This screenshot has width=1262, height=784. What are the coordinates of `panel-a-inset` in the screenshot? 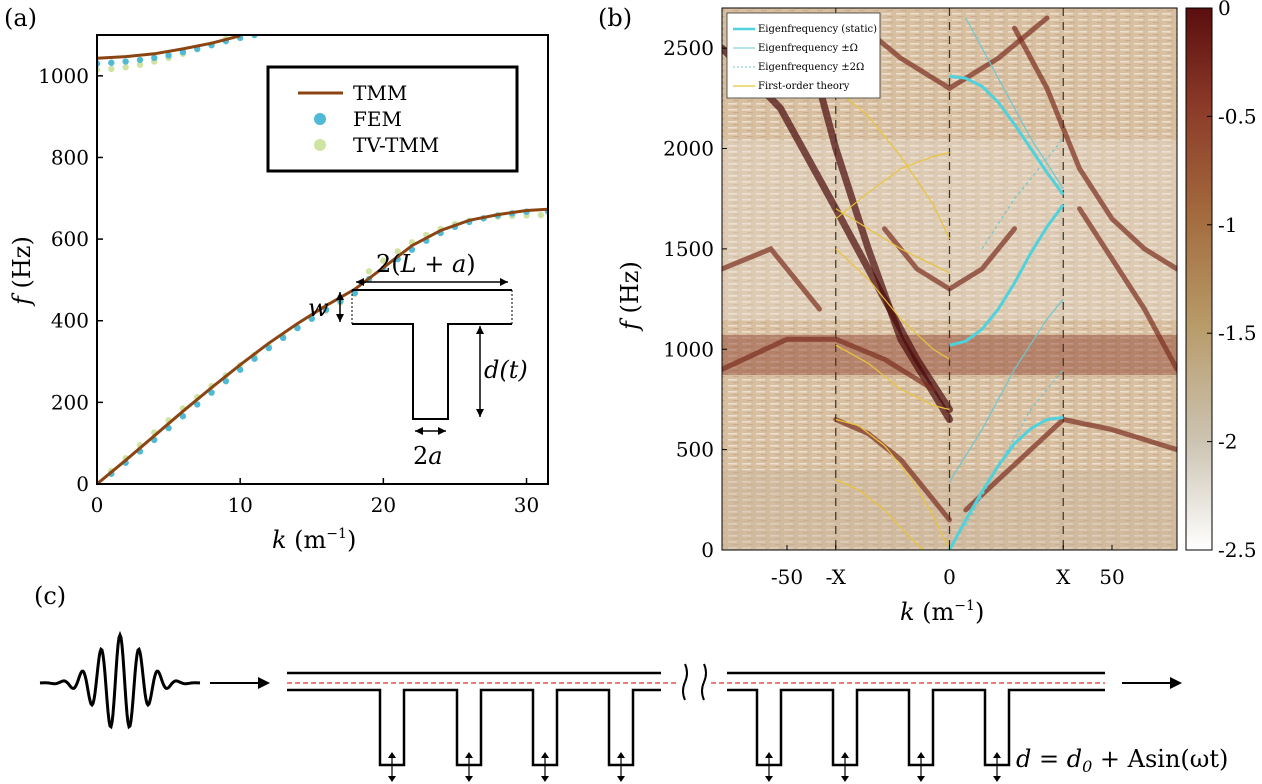 It's located at (424, 356).